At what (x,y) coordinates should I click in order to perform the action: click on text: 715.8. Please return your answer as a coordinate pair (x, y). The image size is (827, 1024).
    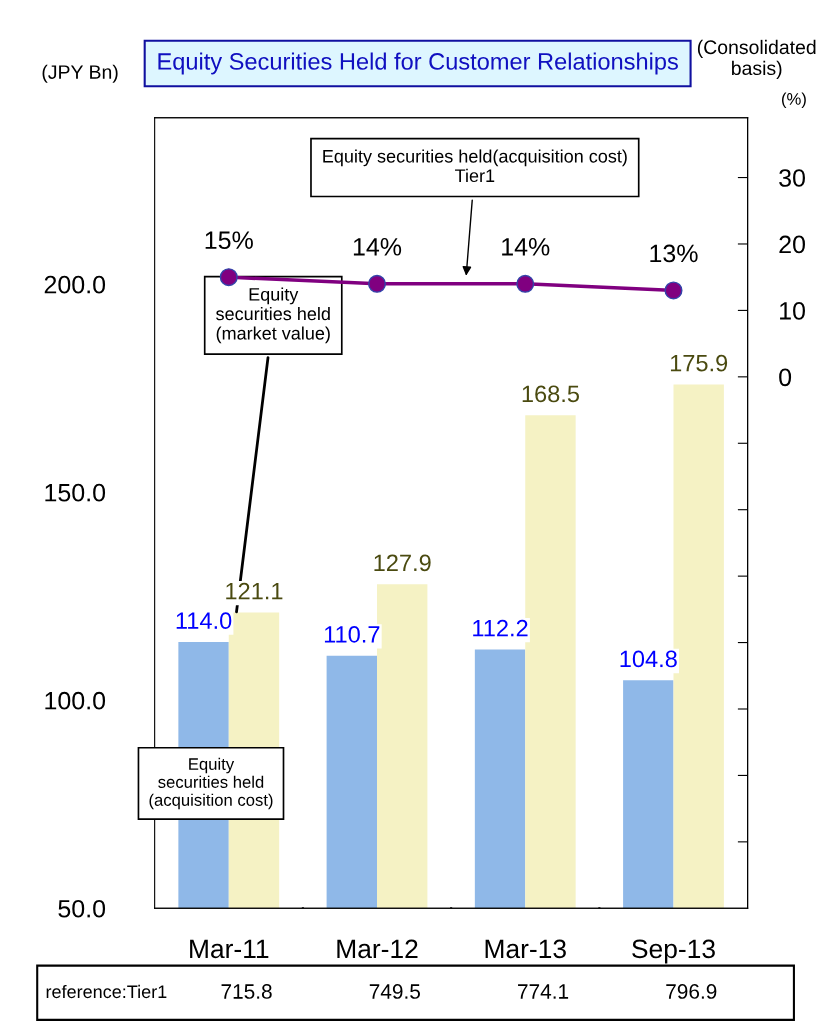
    Looking at the image, I should click on (246, 991).